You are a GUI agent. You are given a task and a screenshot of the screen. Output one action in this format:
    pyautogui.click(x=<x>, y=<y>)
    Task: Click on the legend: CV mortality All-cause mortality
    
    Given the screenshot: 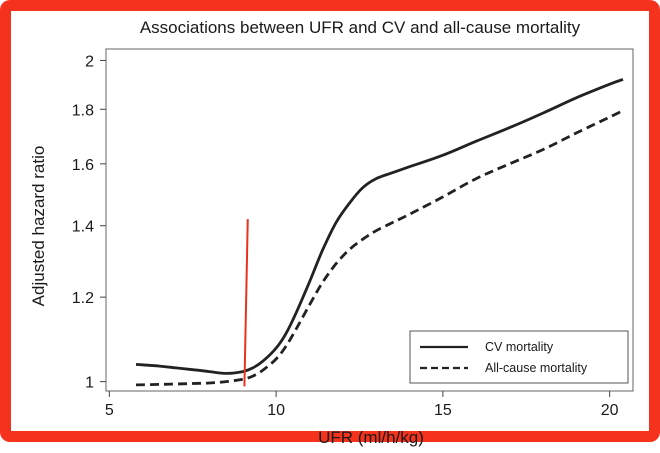 What is the action you would take?
    pyautogui.click(x=519, y=357)
    